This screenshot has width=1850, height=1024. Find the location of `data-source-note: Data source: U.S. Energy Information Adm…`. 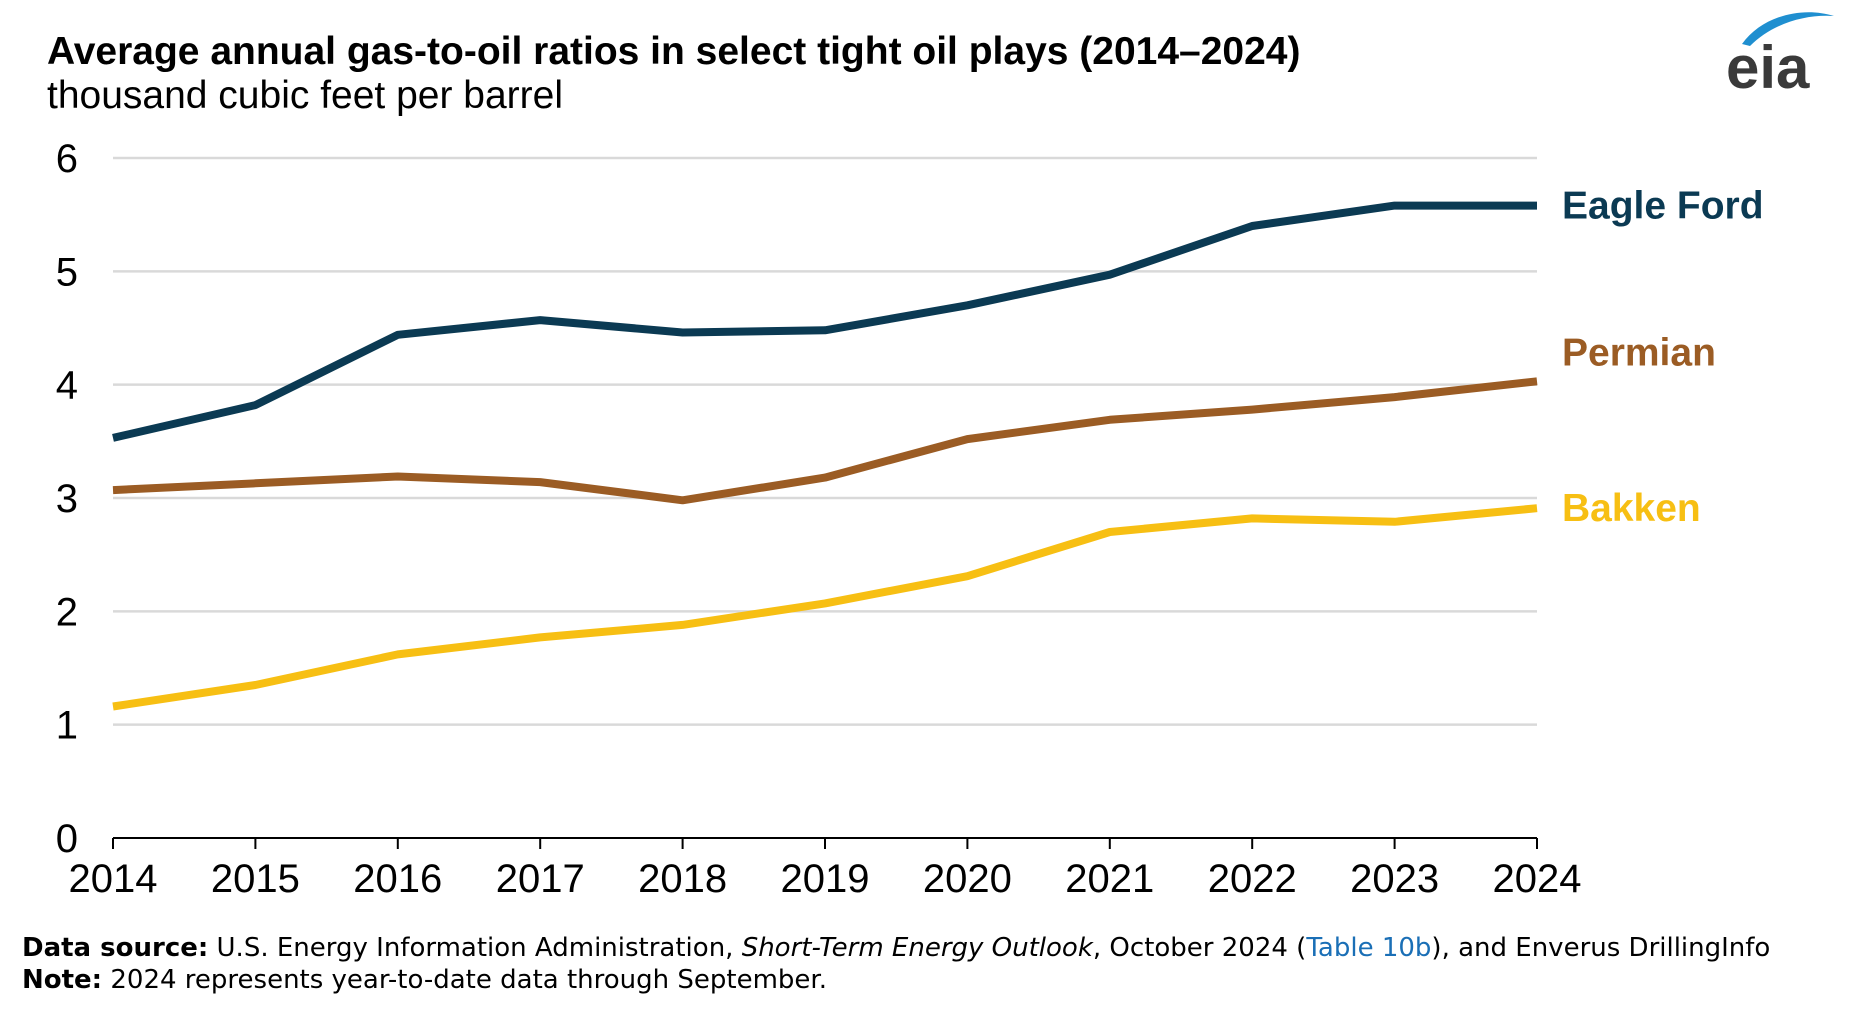

data-source-note: Data source: U.S. Energy Information Adm… is located at coordinates (896, 948).